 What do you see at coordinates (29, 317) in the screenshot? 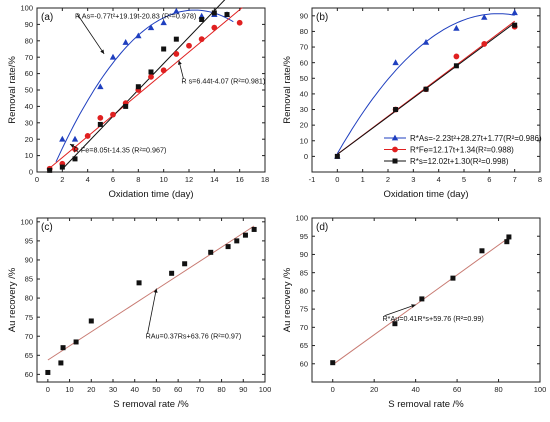
I see `y-tick-label: 75` at bounding box center [29, 317].